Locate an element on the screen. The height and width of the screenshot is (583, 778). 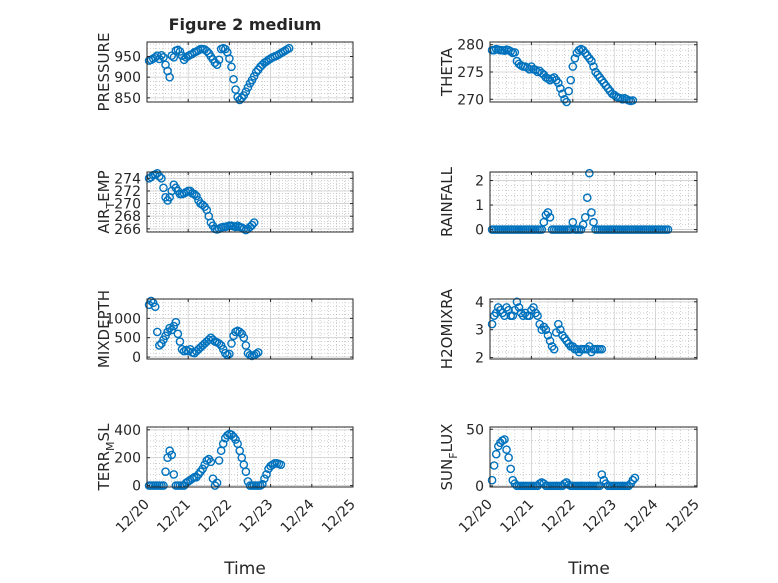
y-tick-label: 268 is located at coordinates (127, 217).